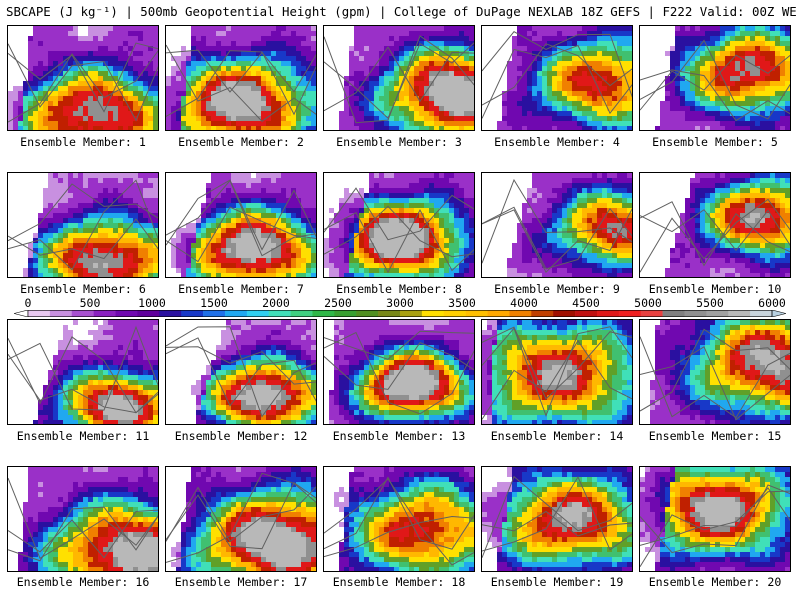 This screenshot has height=600, width=800. Describe the element at coordinates (524, 303) in the screenshot. I see `colorbar-tick-4000: 4000` at that location.